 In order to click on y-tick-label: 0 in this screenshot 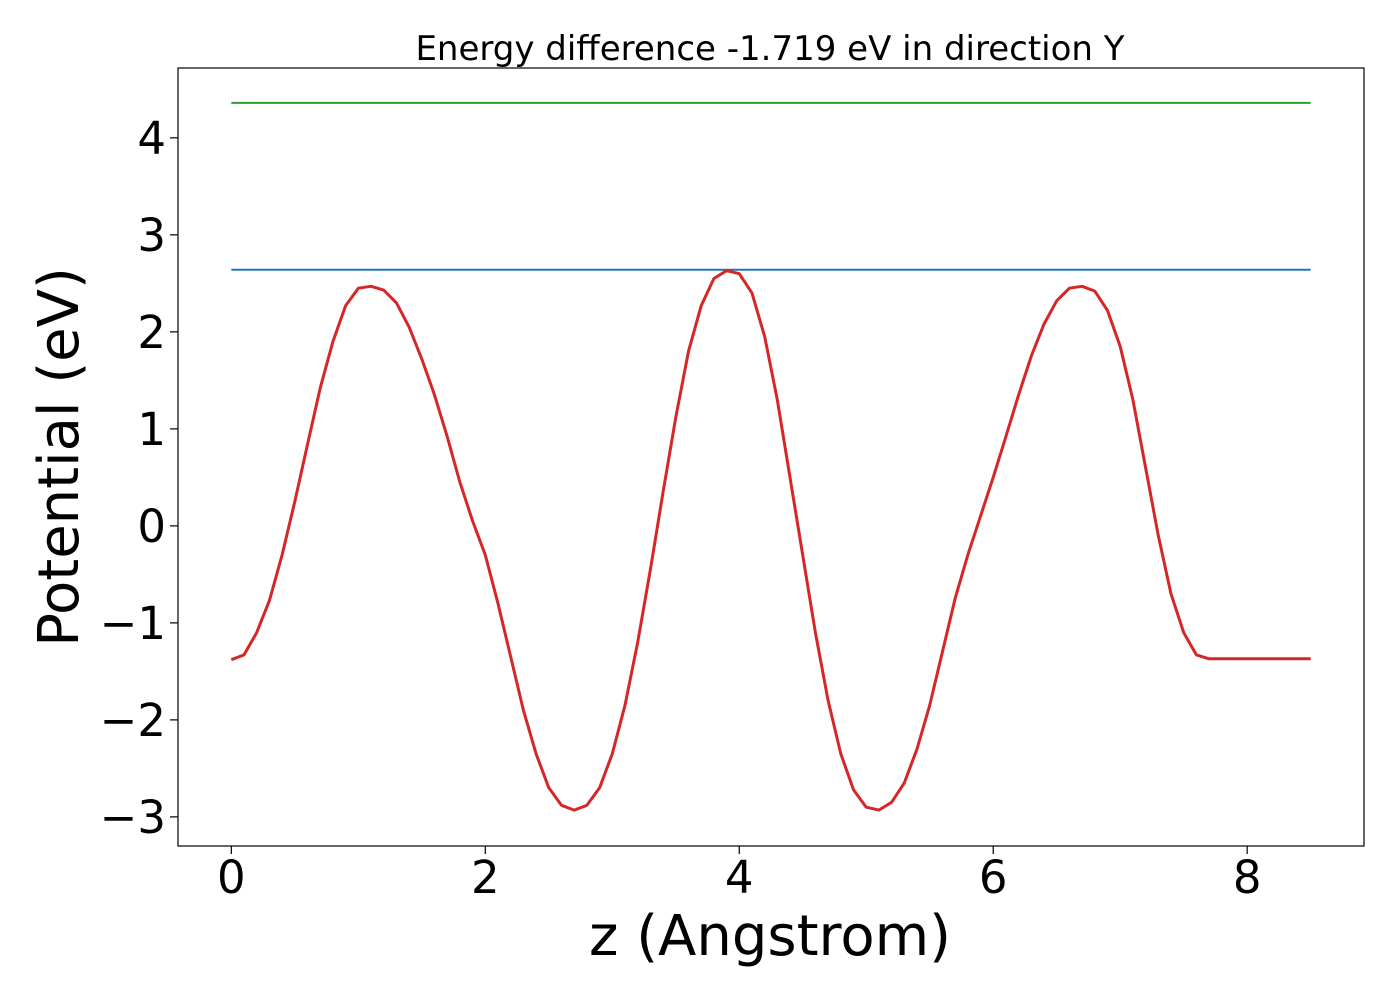, I will do `click(151, 526)`.